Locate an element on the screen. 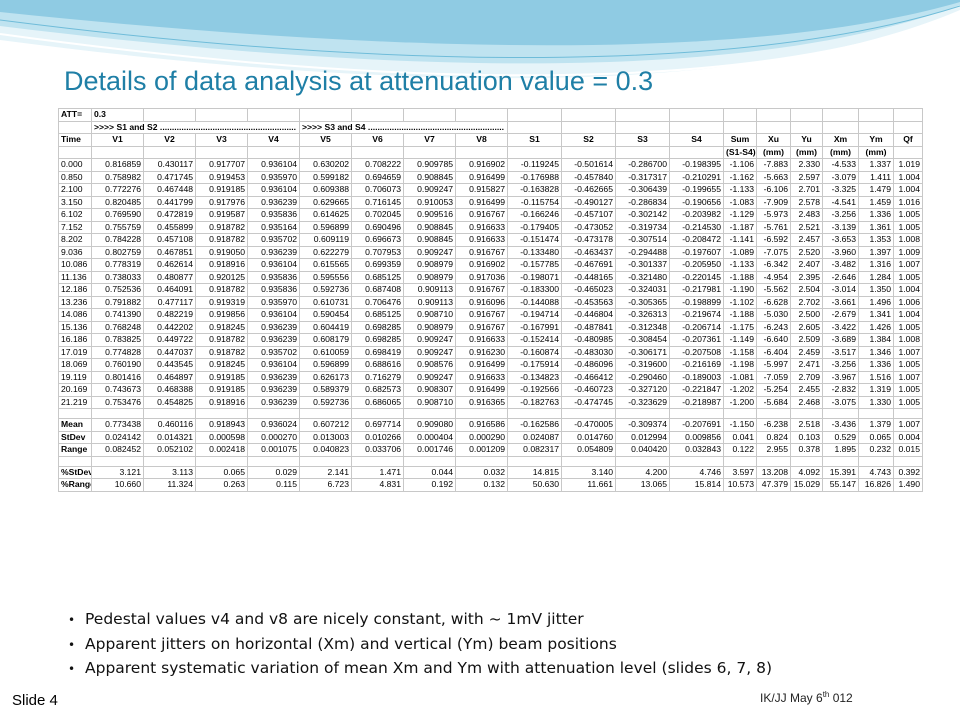 The width and height of the screenshot is (960, 720). table-cell: -4.541 is located at coordinates (840, 202).